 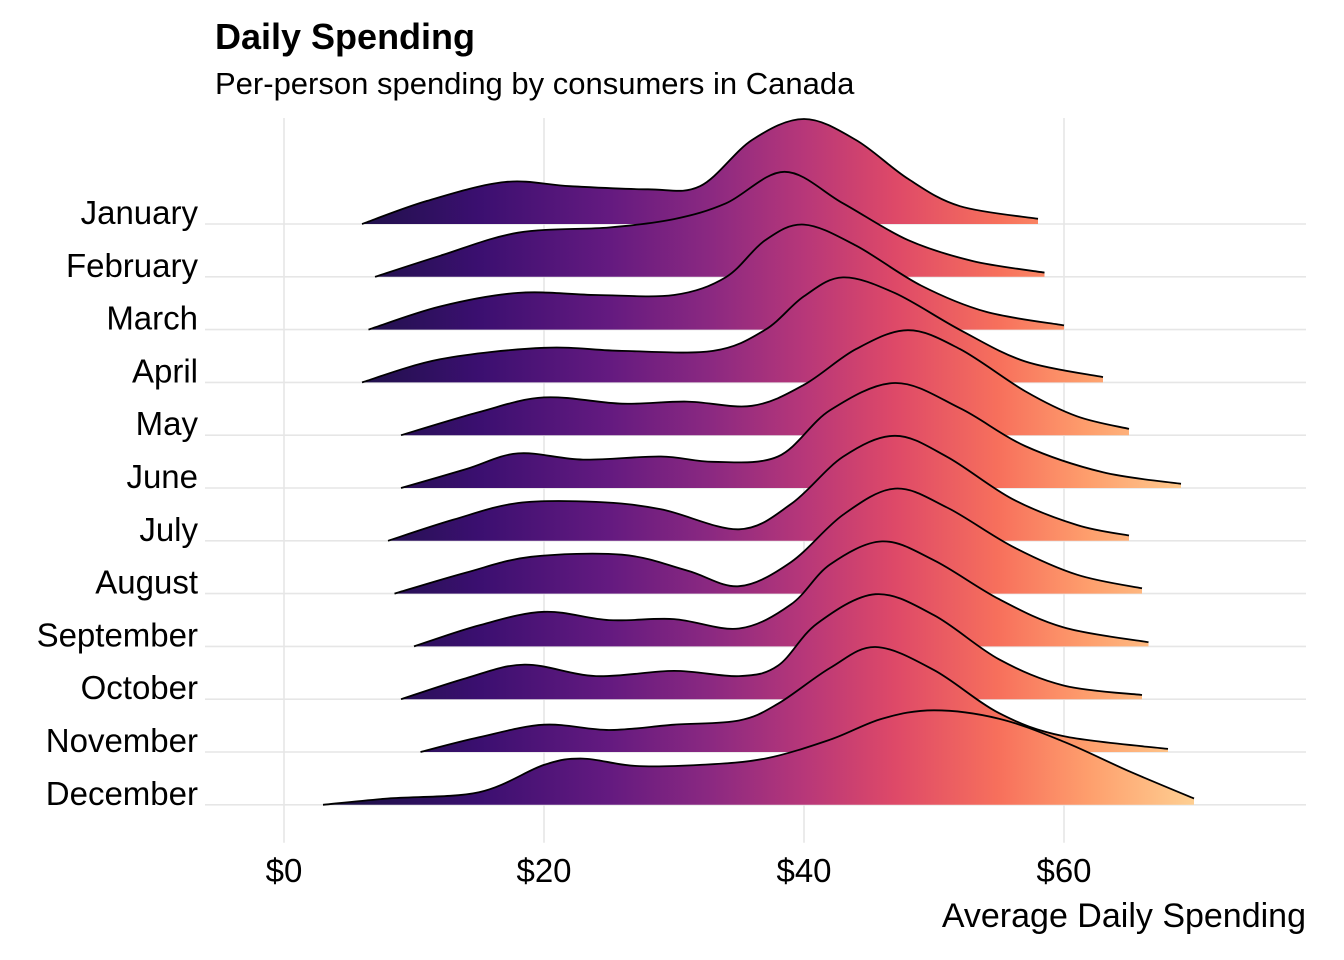 I want to click on y-tick-label: January, so click(x=140, y=212).